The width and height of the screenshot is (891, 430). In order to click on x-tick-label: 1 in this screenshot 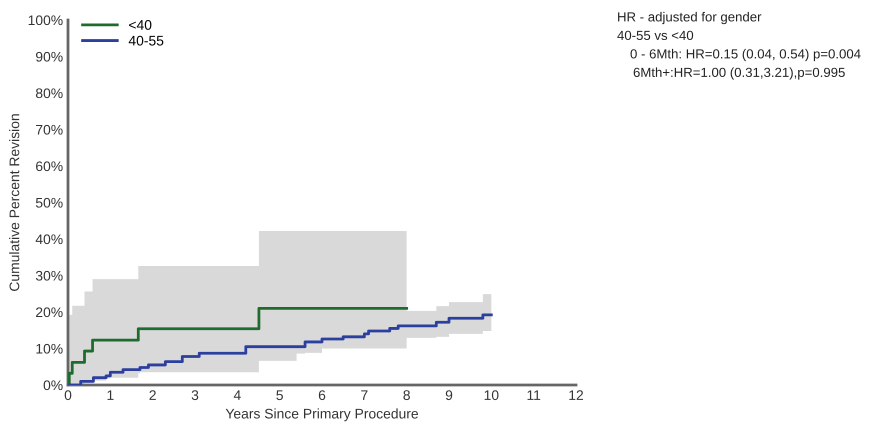, I will do `click(111, 395)`.